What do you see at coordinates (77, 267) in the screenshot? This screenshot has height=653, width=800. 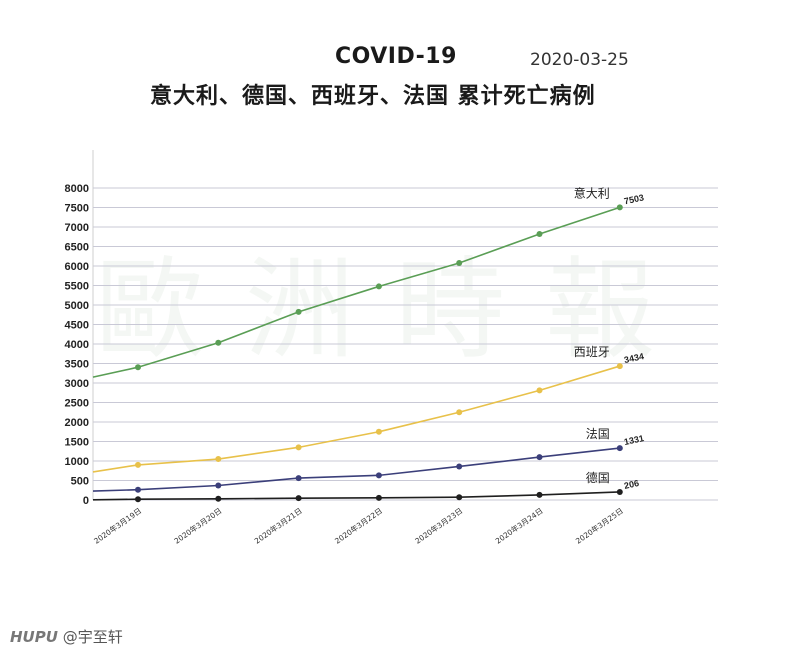 I see `y-tick-label: 6000` at bounding box center [77, 267].